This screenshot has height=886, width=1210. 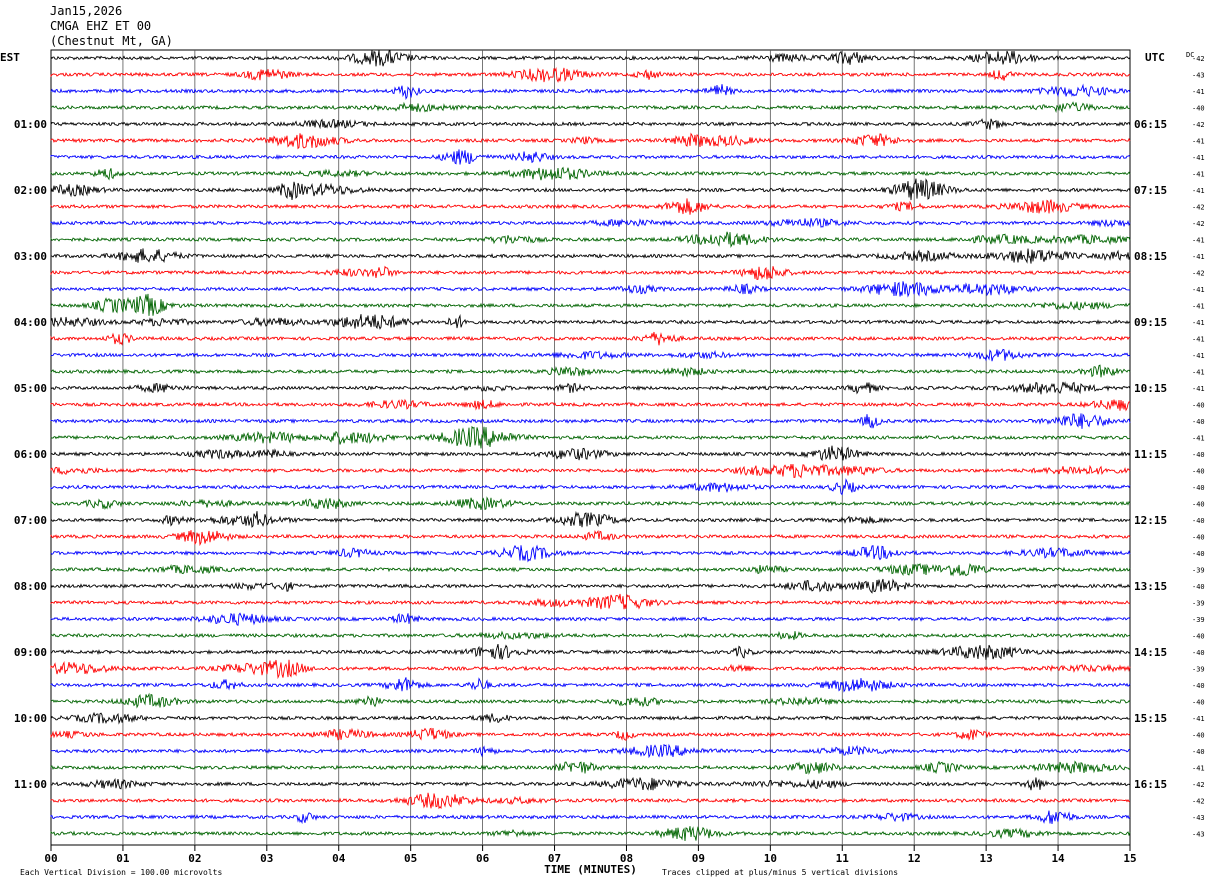 I want to click on right-timezone-label: UTC, so click(x=1155, y=57).